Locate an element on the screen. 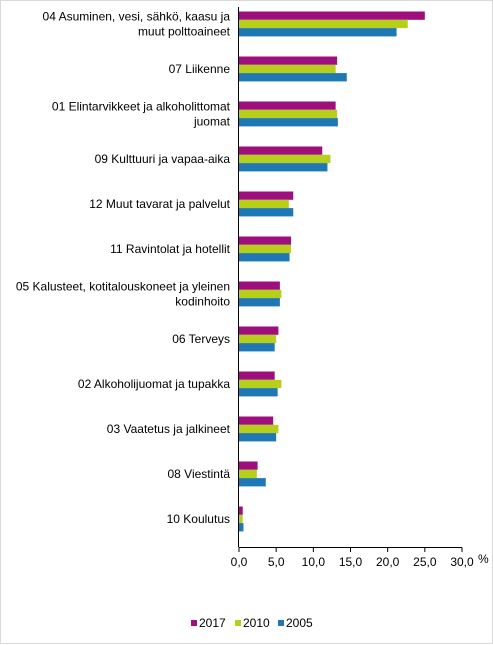 This screenshot has width=493, height=645. category-label-line: 04 Asuminen, vesi, sähkö, kaasu ja is located at coordinates (137, 16).